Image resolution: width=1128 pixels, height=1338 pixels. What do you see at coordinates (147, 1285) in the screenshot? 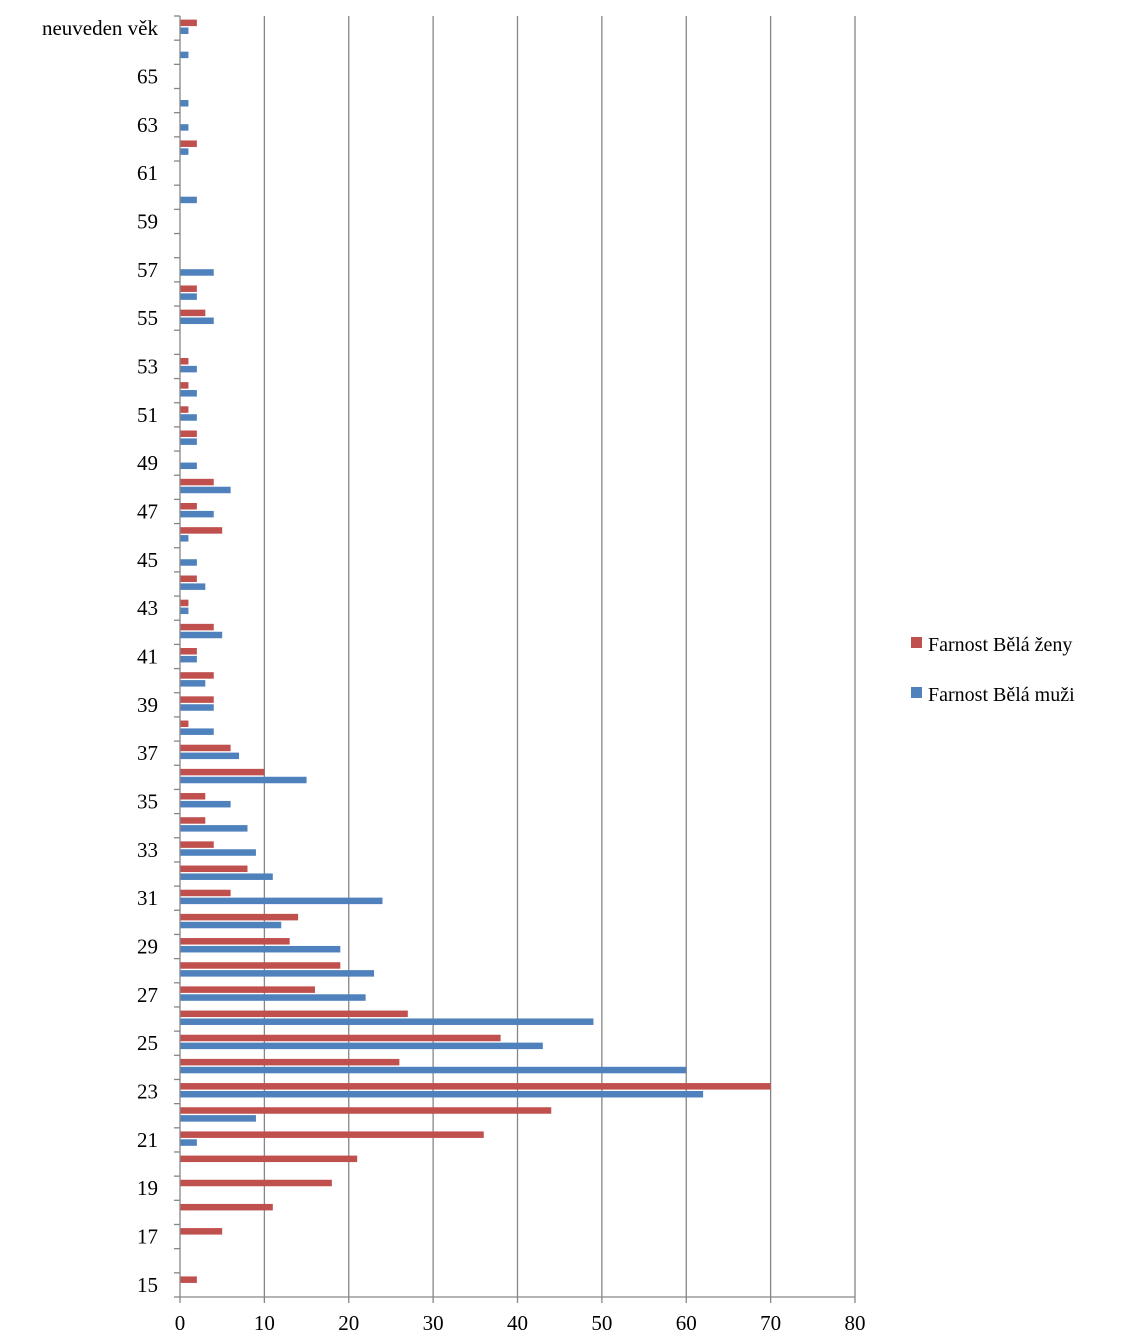
I see `y-tick-label: 15` at bounding box center [147, 1285].